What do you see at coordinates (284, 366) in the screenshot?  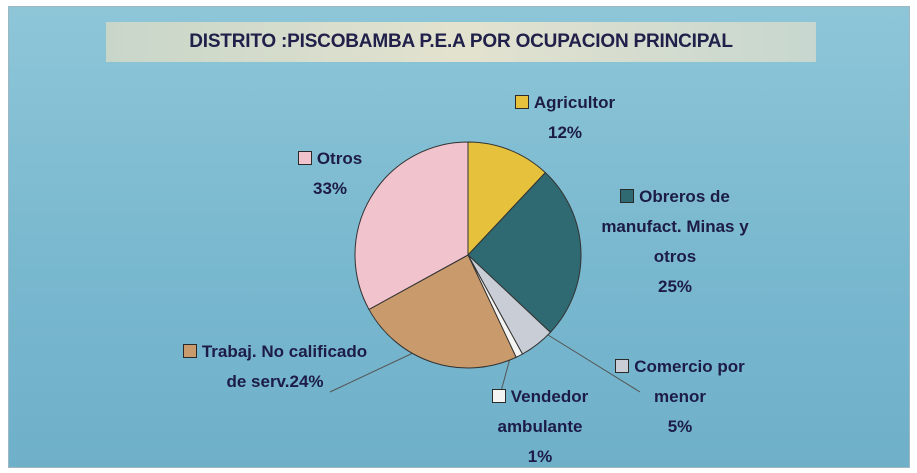 I see `category-name: Trabaj. No calificado de serv.` at bounding box center [284, 366].